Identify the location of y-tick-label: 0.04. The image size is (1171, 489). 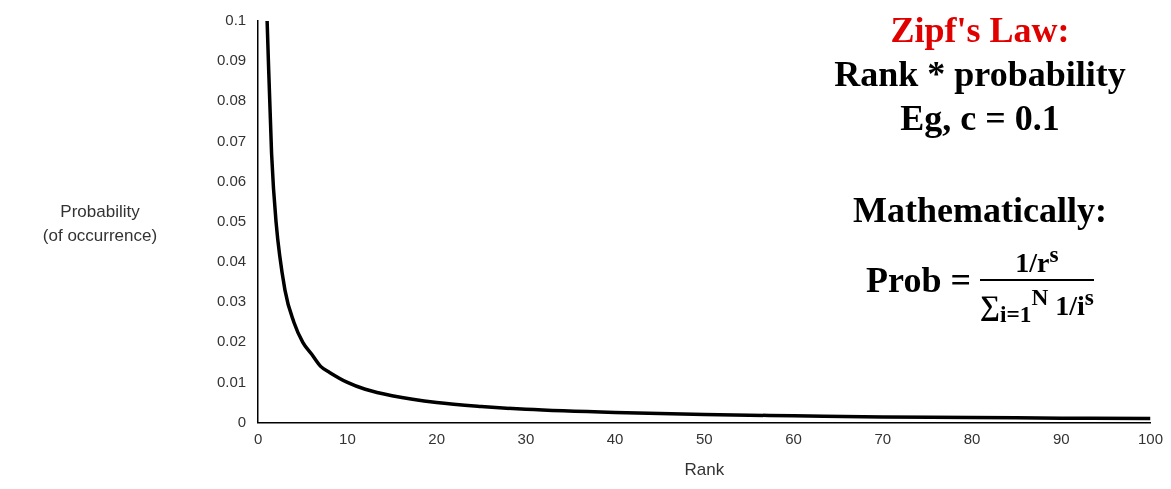
(231, 261).